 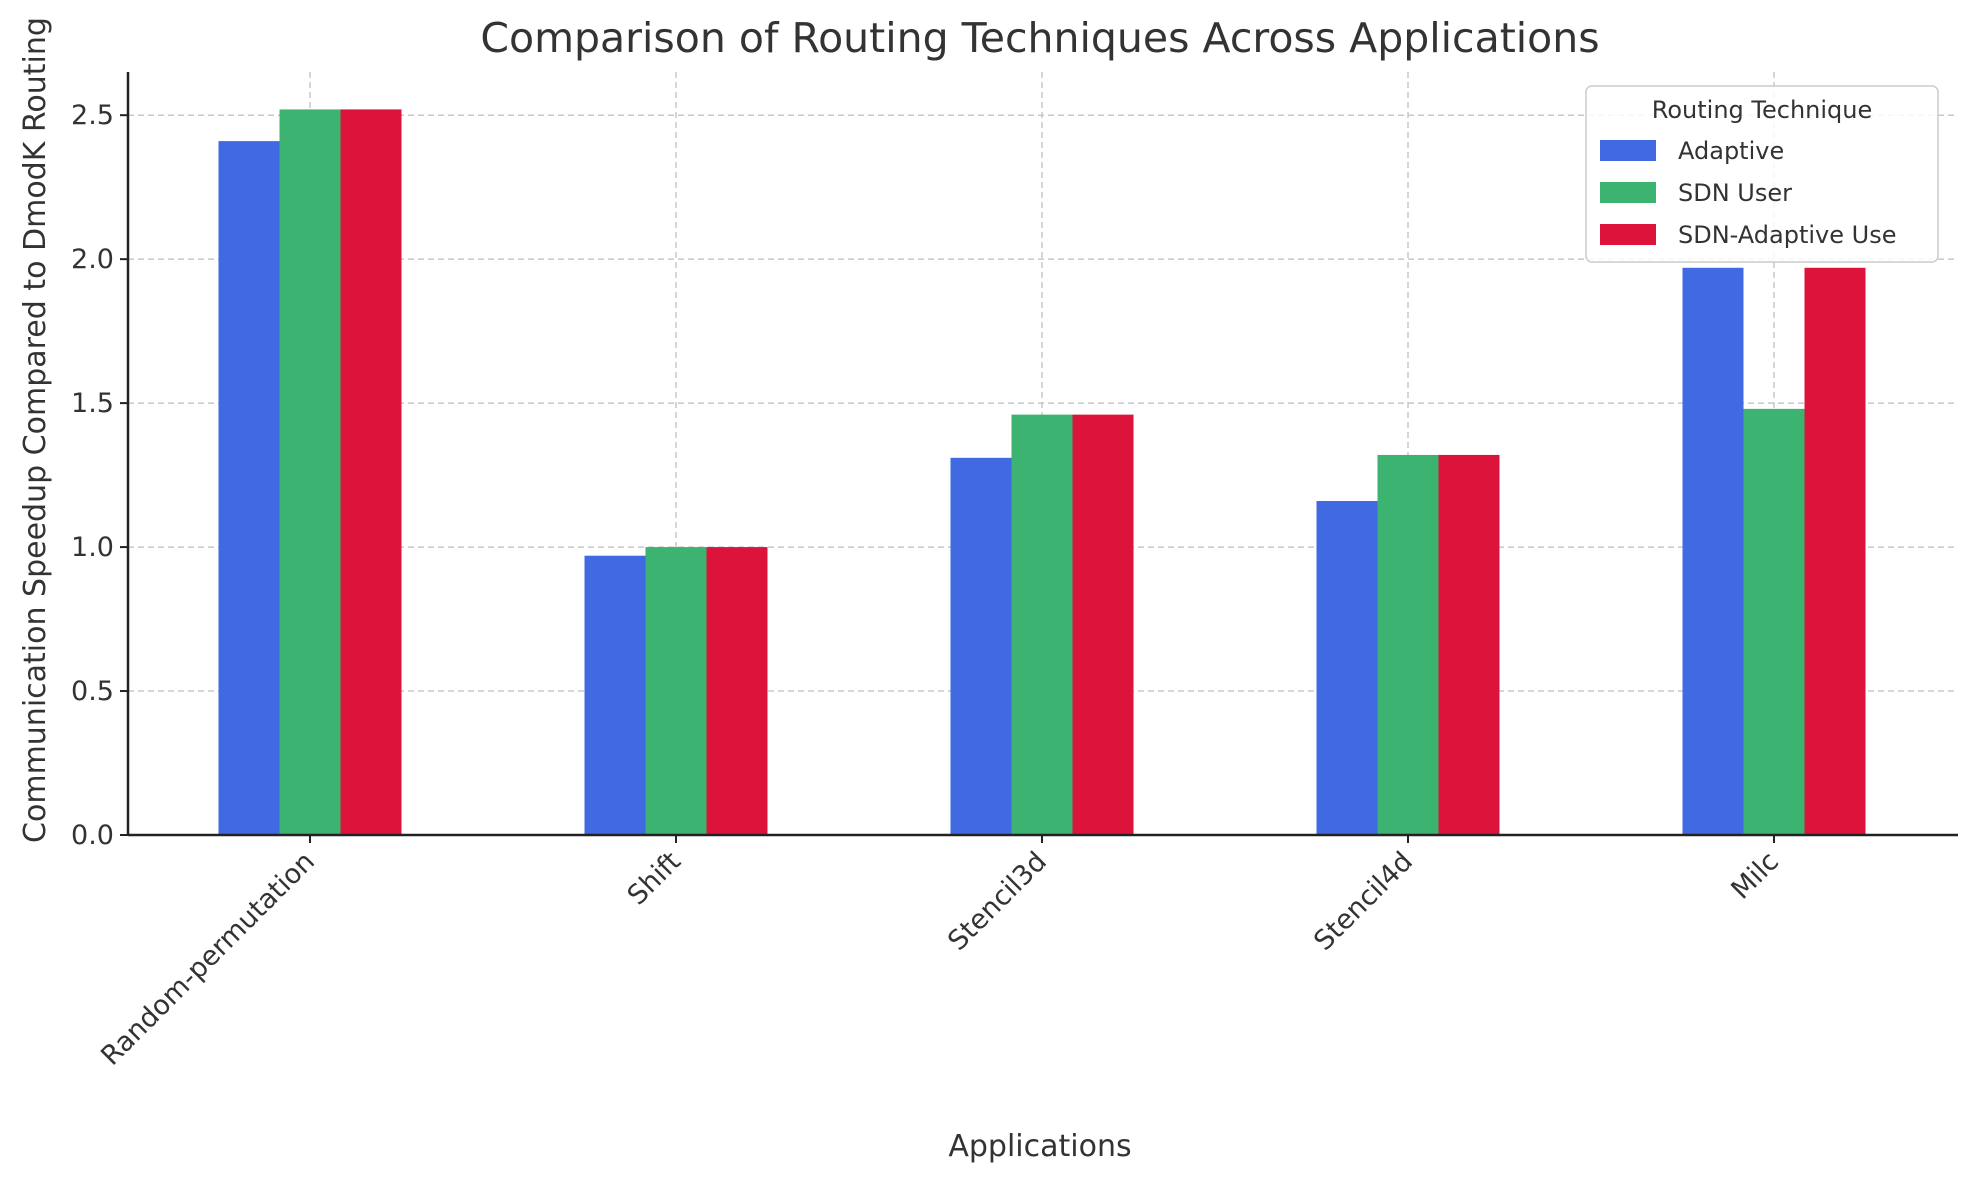 I want to click on bar-adaptive-shift, so click(x=615, y=695).